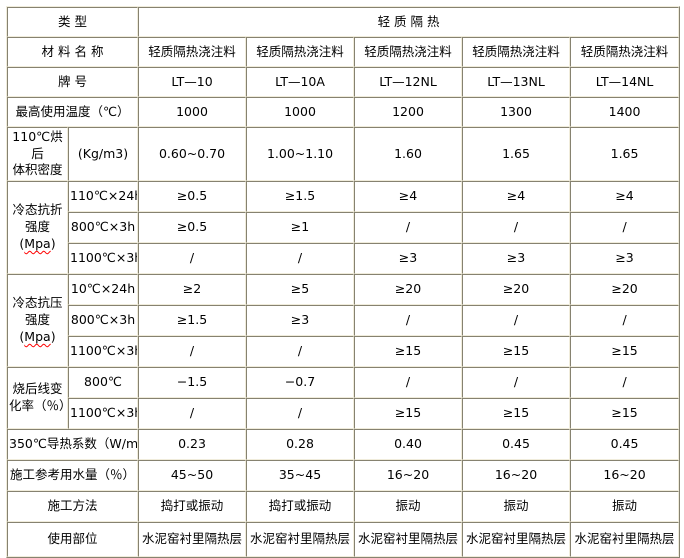  Describe the element at coordinates (516, 506) in the screenshot. I see `value-cell: 振动` at that location.